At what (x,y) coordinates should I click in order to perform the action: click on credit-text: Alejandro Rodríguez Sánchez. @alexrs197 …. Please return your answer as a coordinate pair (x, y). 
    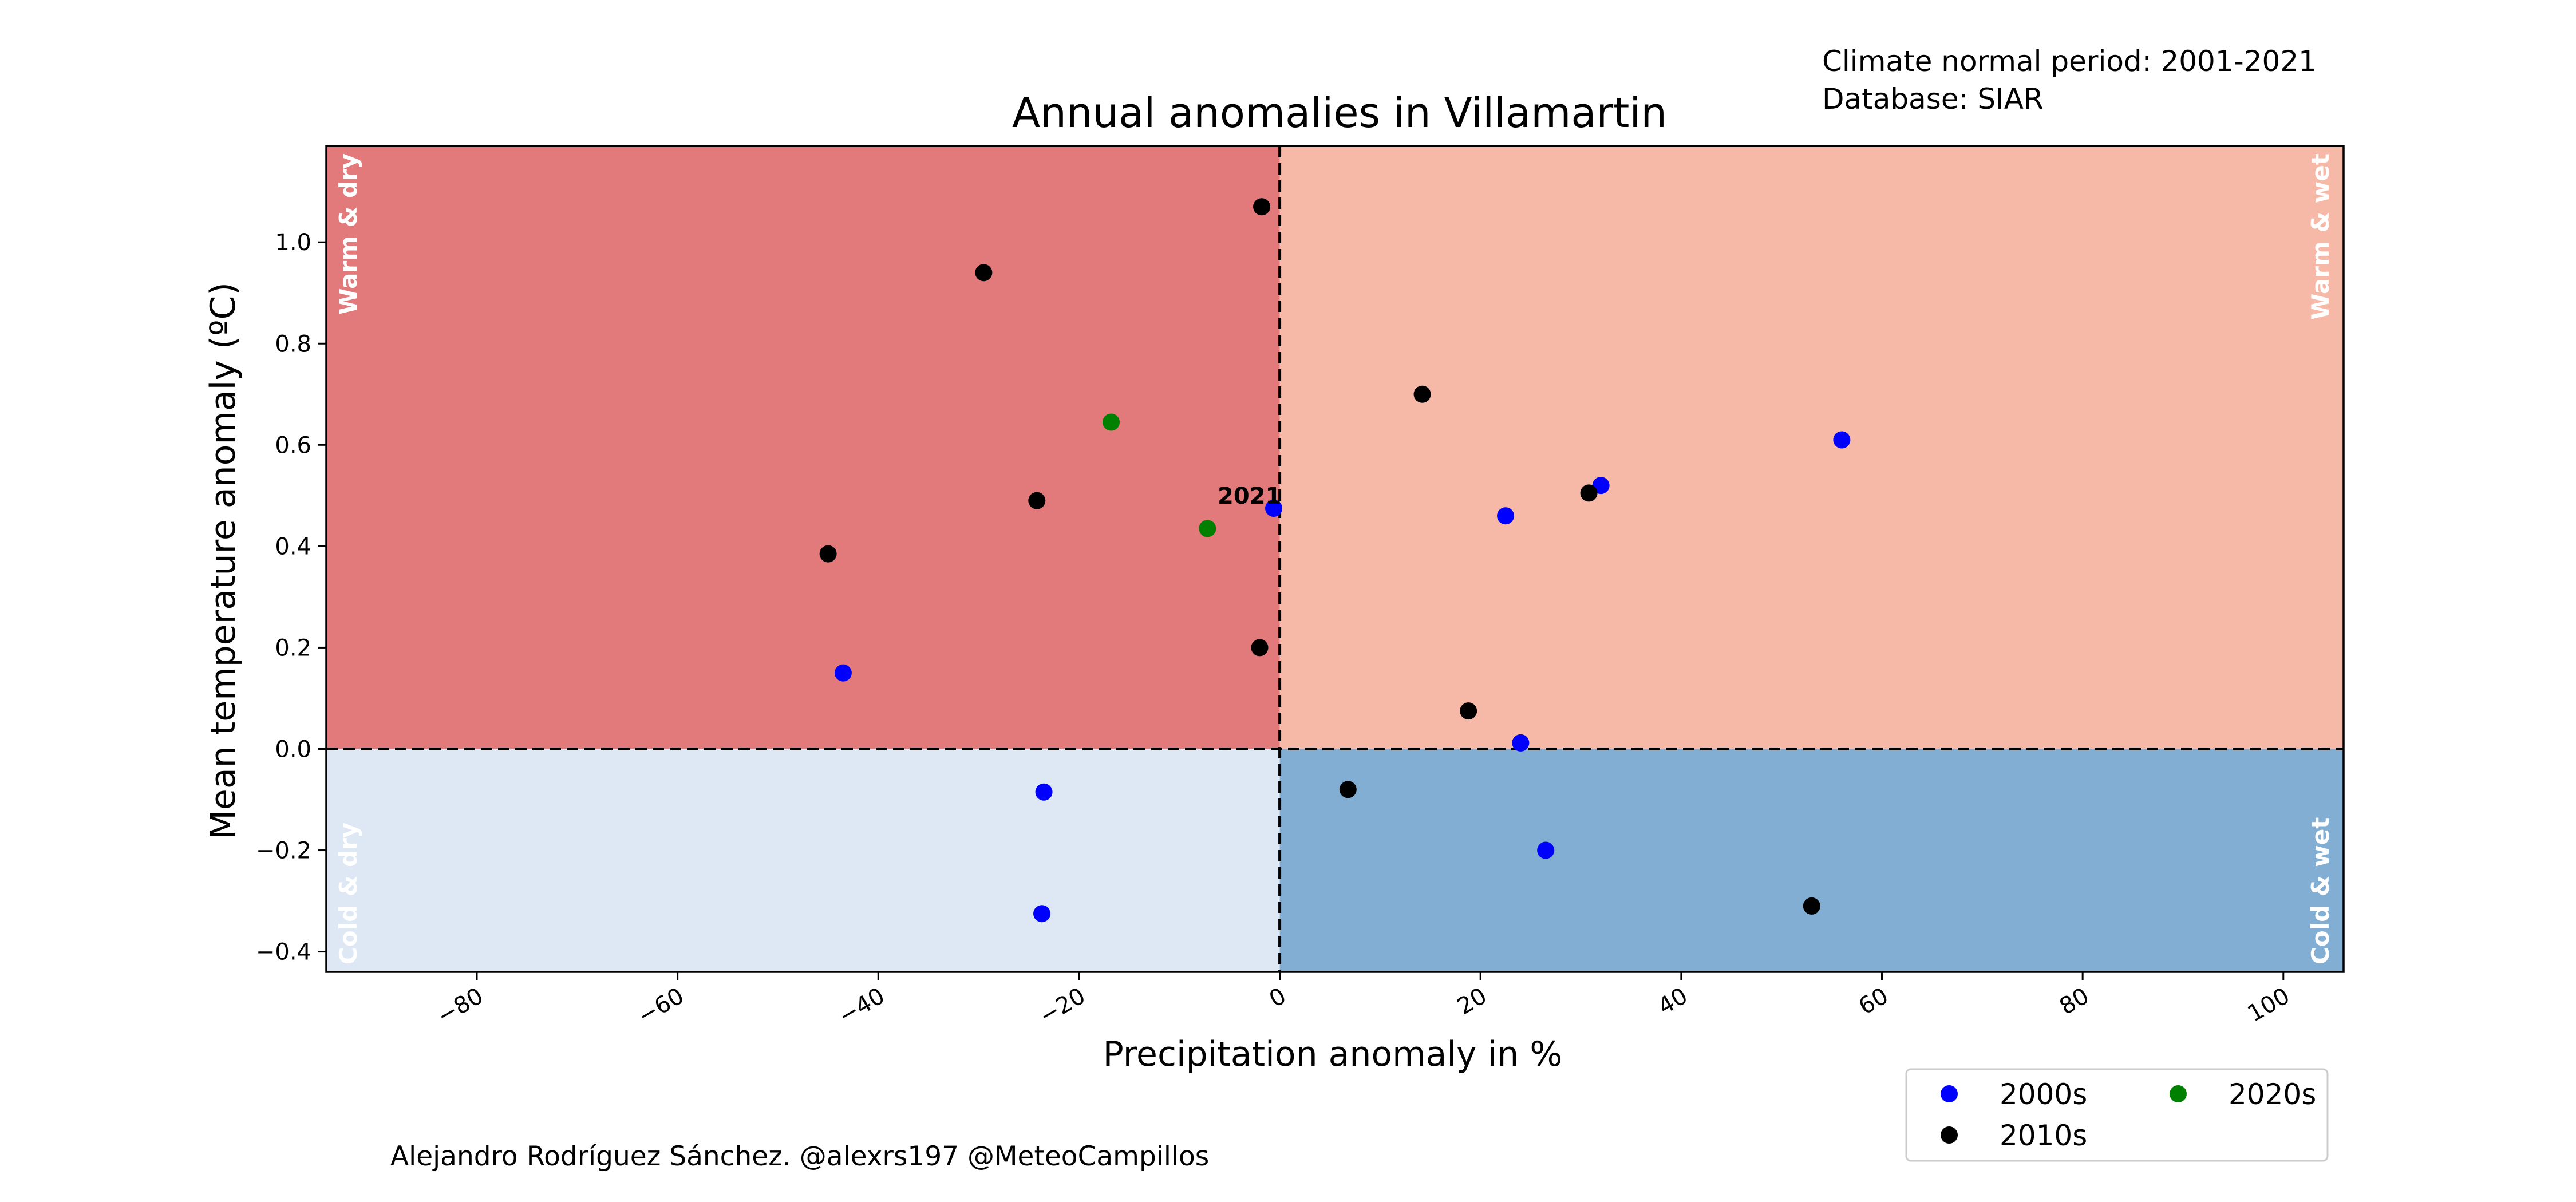
    Looking at the image, I should click on (799, 1156).